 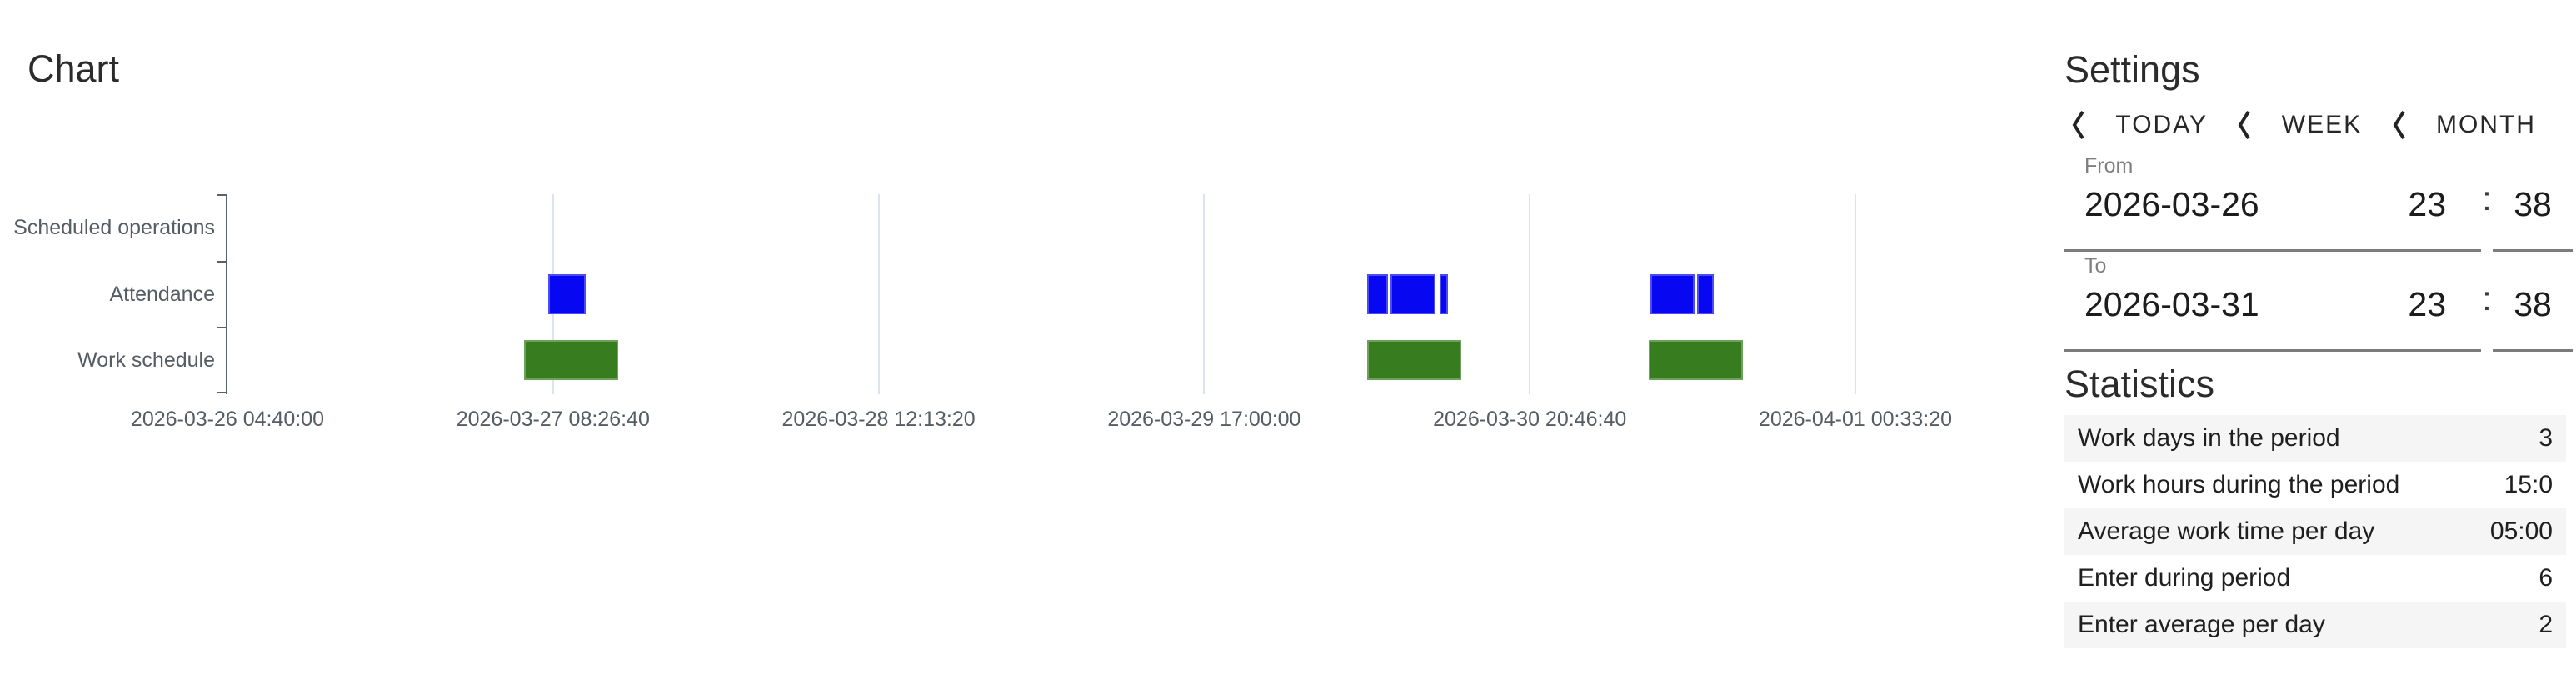 I want to click on x-axis-tick-label: 2026-04-01 00:33:20, so click(x=1855, y=419).